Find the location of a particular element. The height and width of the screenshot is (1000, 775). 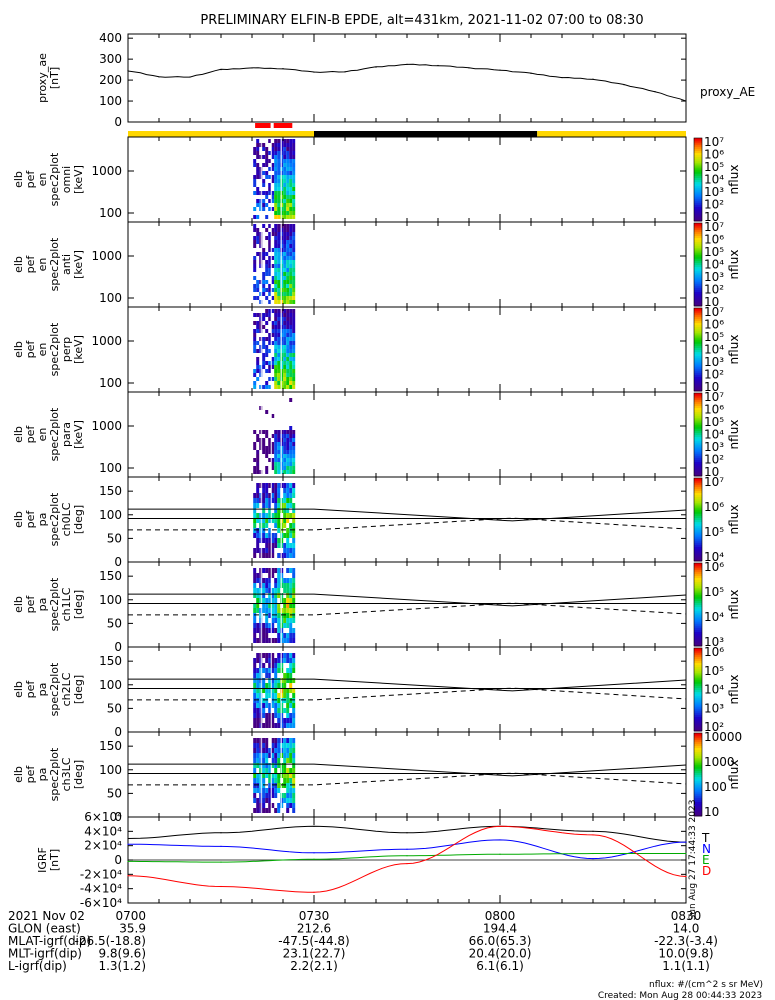

footer-value: 194.4 is located at coordinates (500, 929).